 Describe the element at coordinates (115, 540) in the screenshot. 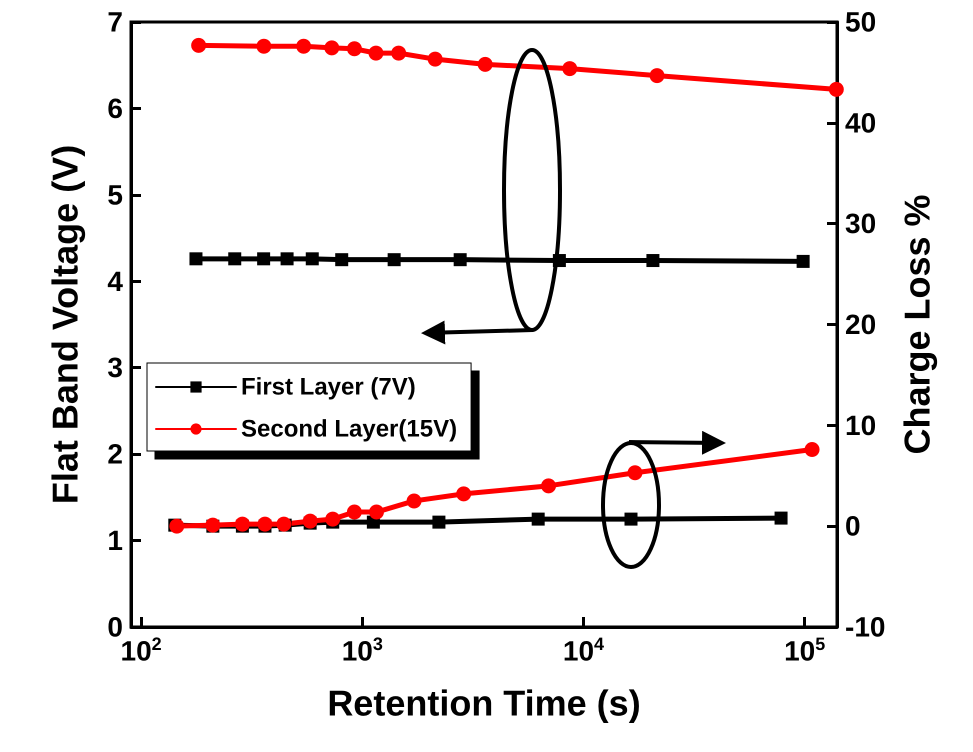

I see `y-tick-label: 1` at that location.